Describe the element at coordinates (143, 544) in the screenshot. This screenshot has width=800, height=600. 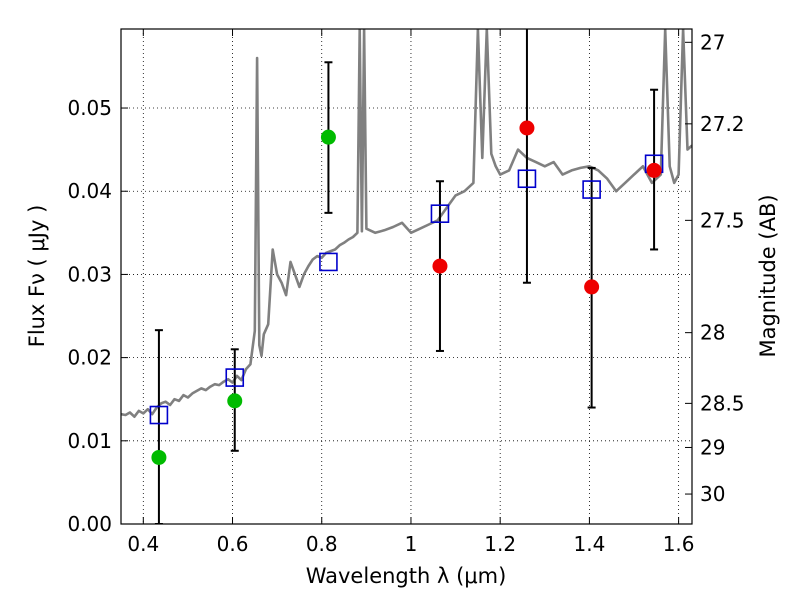
I see `x-tick-label: 0.4` at that location.